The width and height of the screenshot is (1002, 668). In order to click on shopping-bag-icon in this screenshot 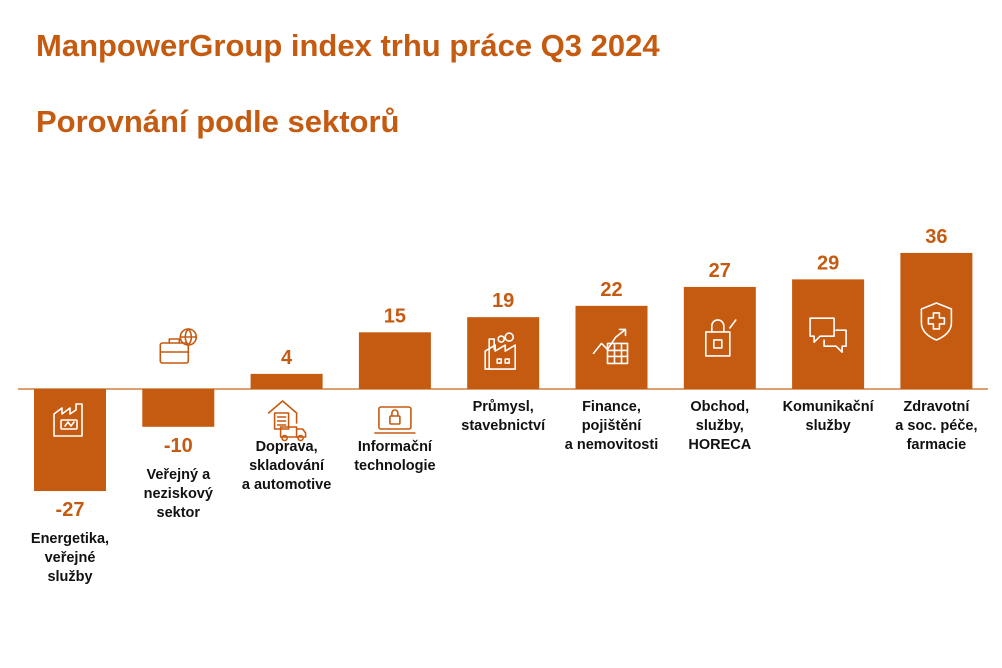, I will do `click(720, 338)`.